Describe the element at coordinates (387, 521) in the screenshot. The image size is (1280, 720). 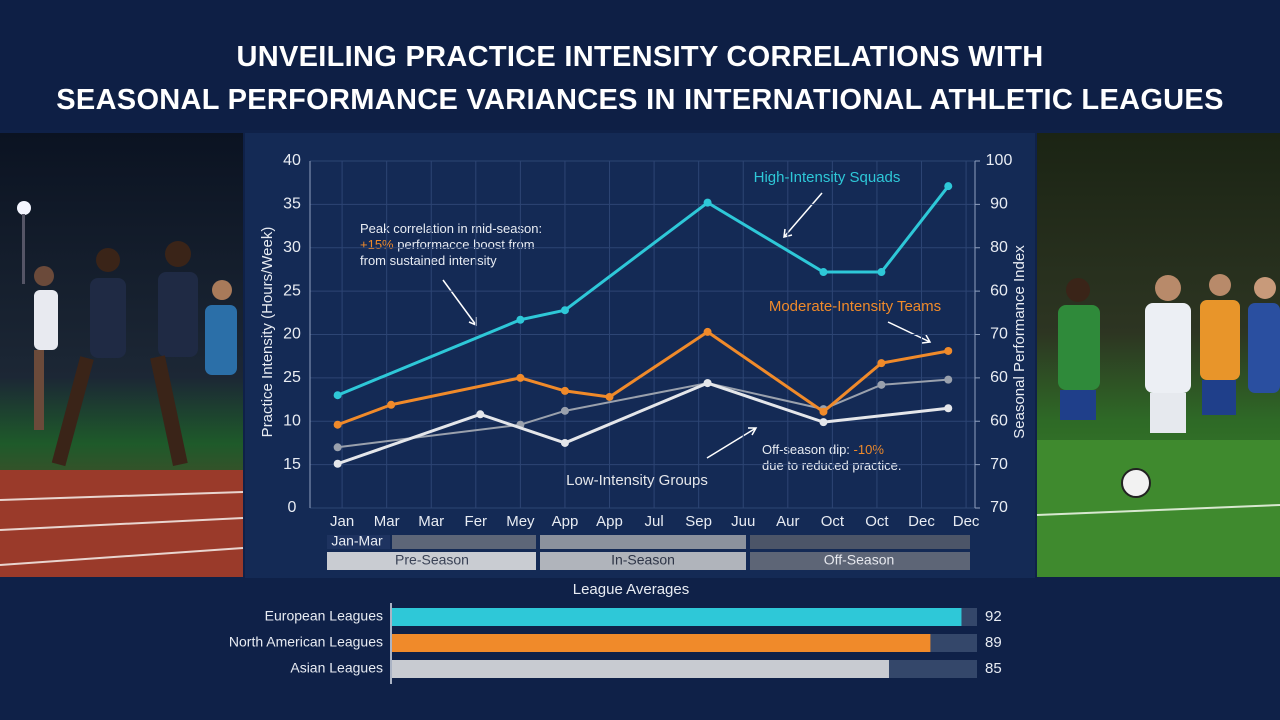
I see `x-tick-label: Mar` at that location.